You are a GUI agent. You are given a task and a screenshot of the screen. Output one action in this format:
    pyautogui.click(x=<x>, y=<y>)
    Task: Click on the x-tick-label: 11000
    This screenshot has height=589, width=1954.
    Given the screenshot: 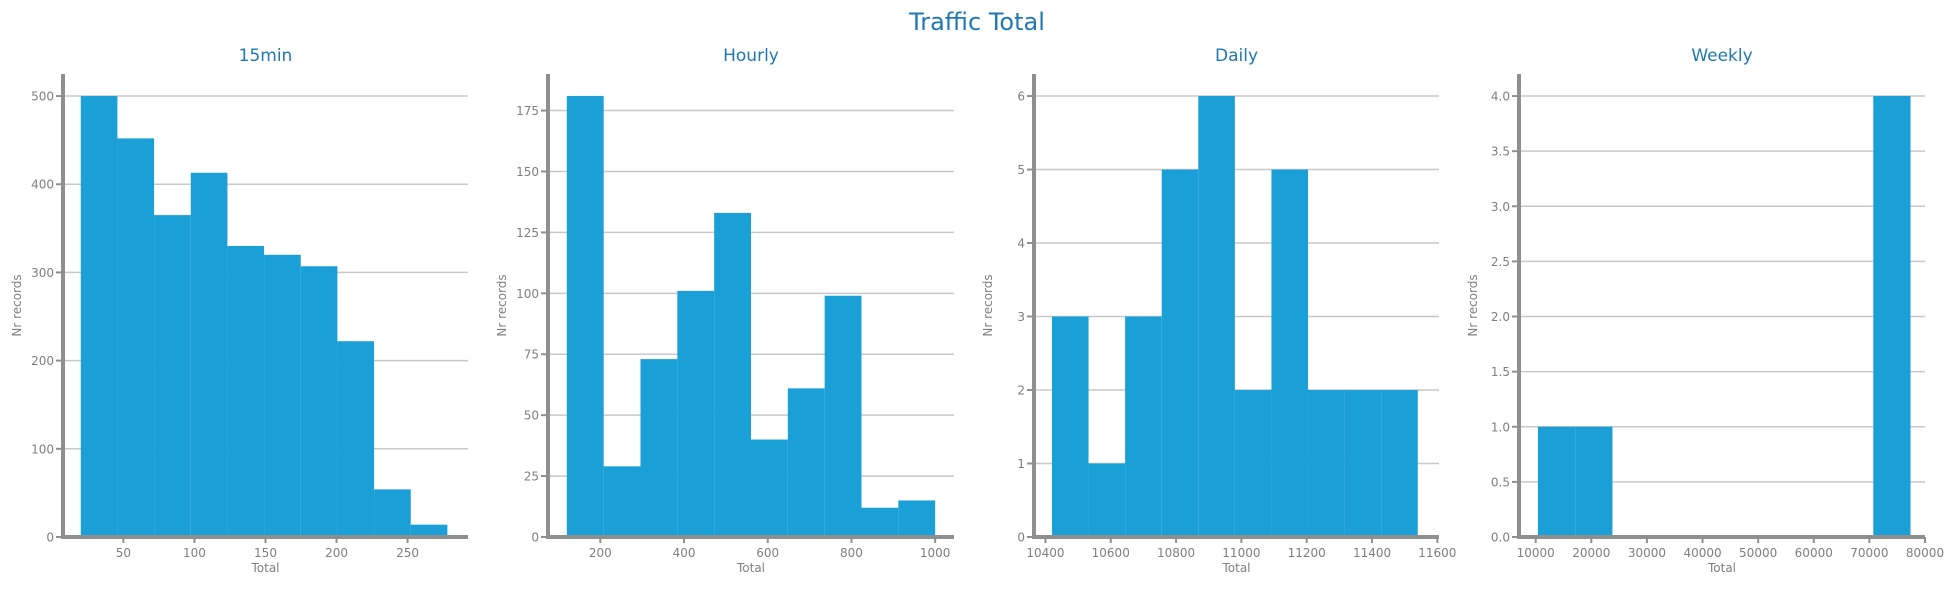 What is the action you would take?
    pyautogui.click(x=1241, y=553)
    